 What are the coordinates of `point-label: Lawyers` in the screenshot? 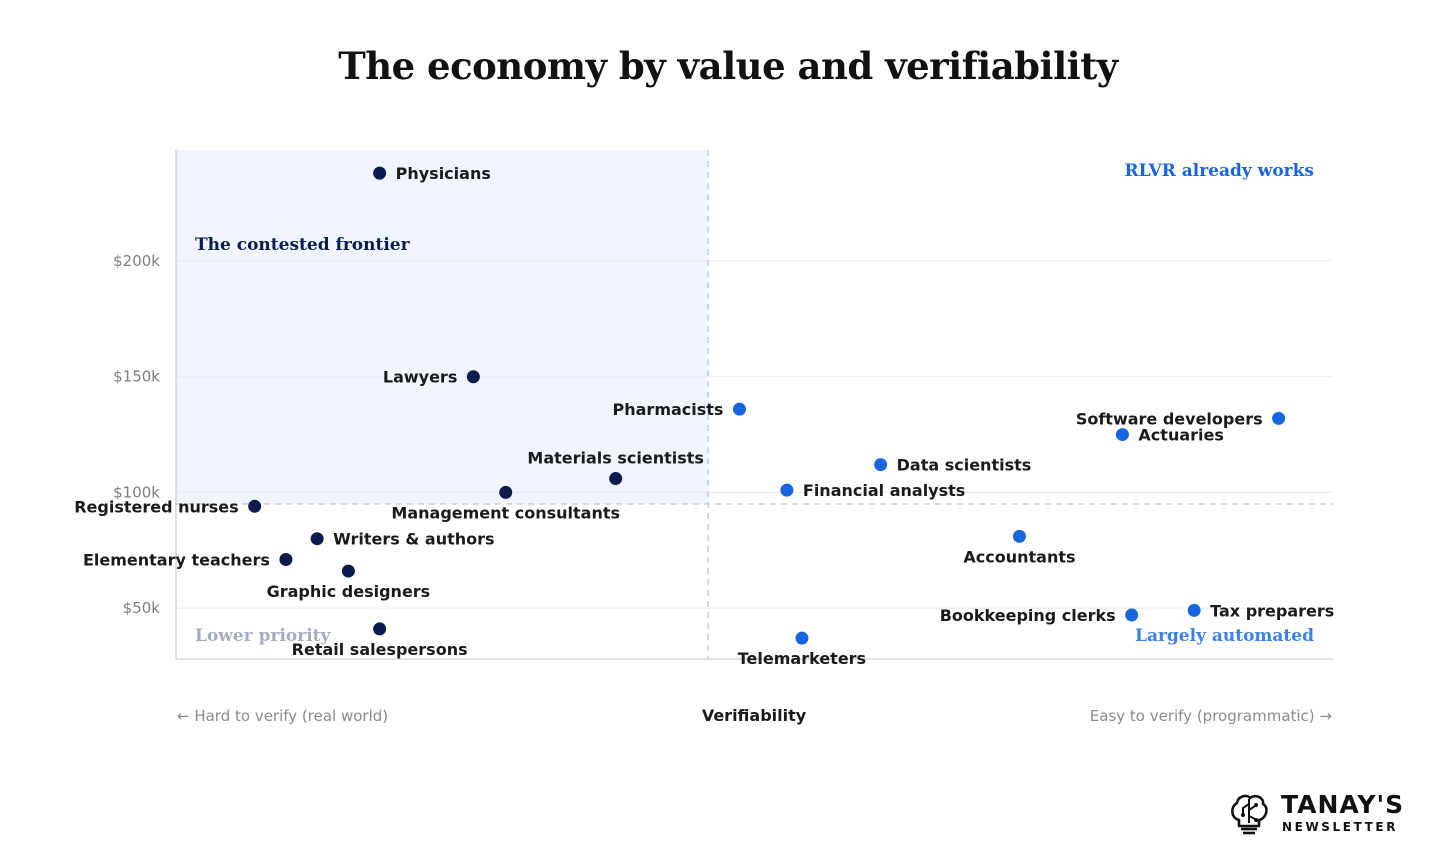 It's located at (420, 377).